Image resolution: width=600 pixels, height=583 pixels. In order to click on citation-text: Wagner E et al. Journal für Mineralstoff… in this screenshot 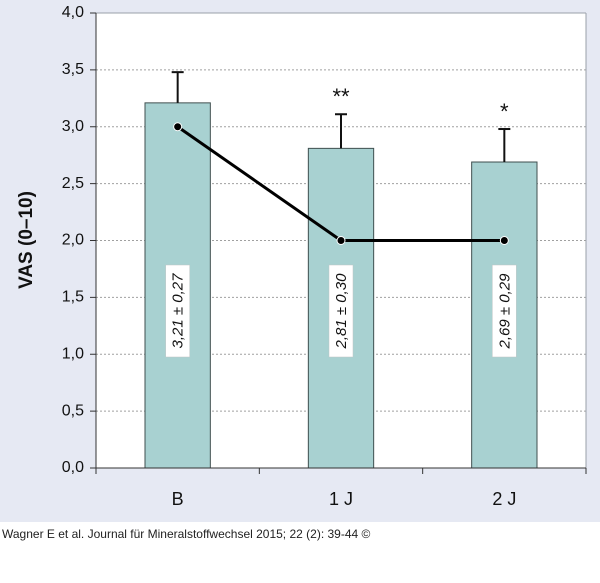, I will do `click(186, 534)`.